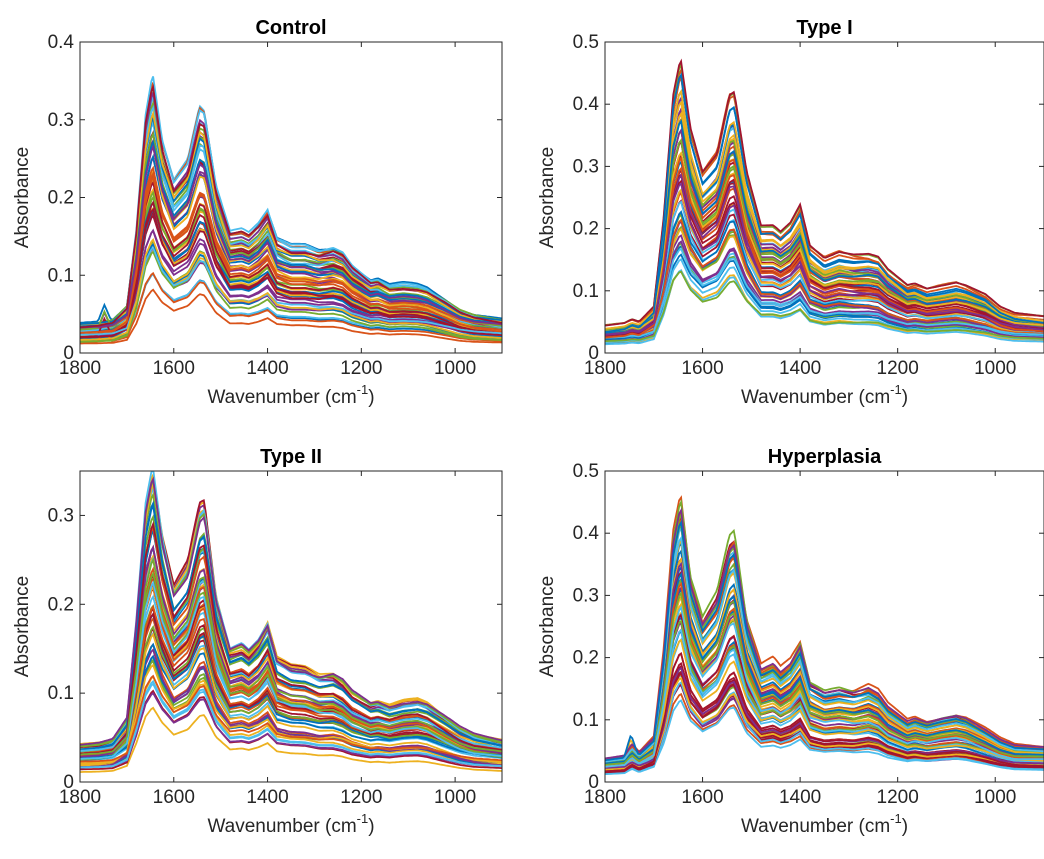 Image resolution: width=1044 pixels, height=859 pixels. Describe the element at coordinates (825, 457) in the screenshot. I see `chart-title: Hyperplasia` at that location.